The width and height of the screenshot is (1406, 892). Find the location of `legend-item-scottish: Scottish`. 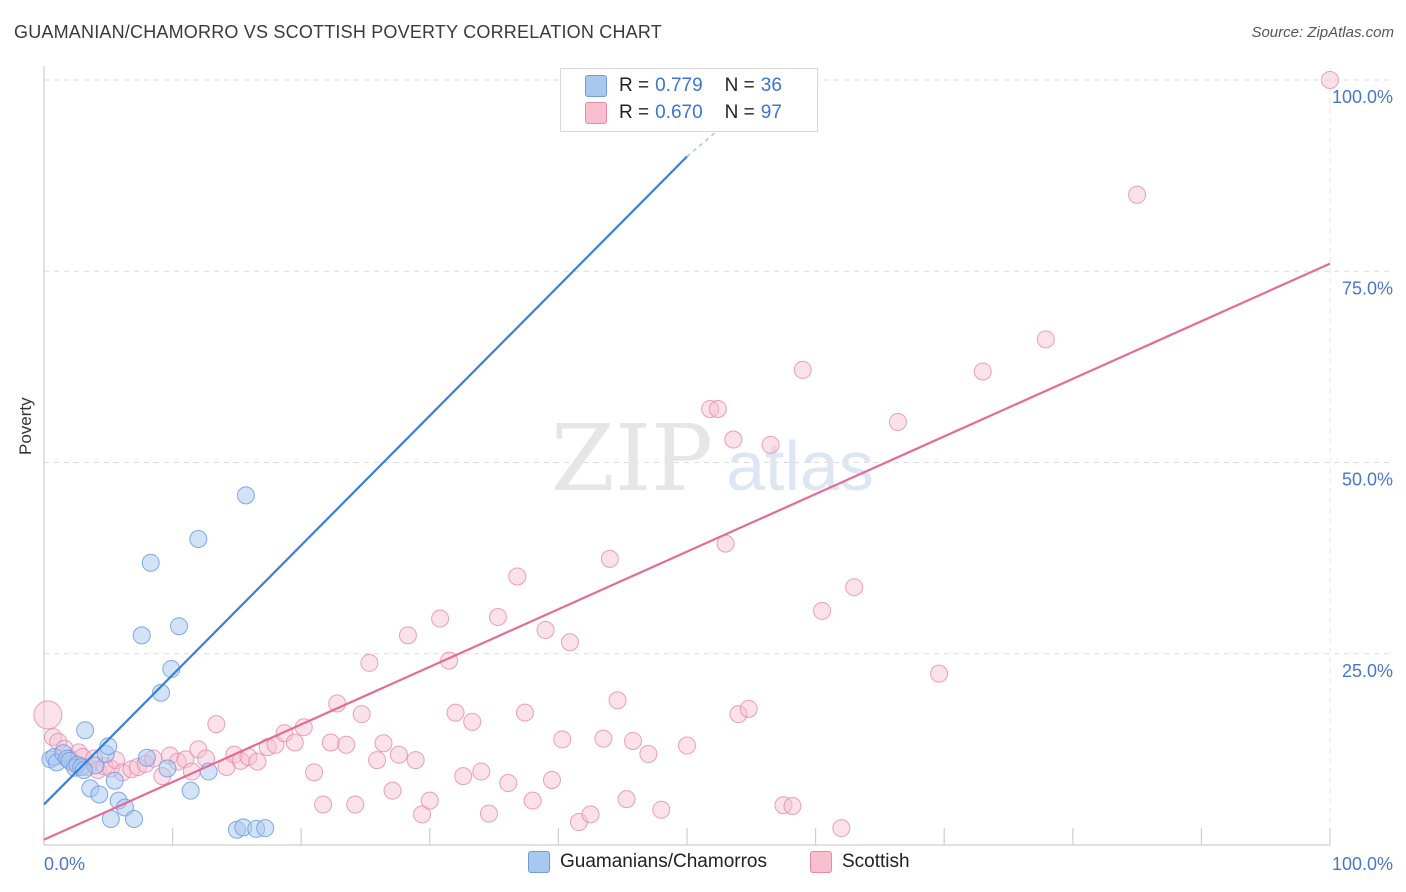

legend-item-scottish: Scottish is located at coordinates (860, 862).